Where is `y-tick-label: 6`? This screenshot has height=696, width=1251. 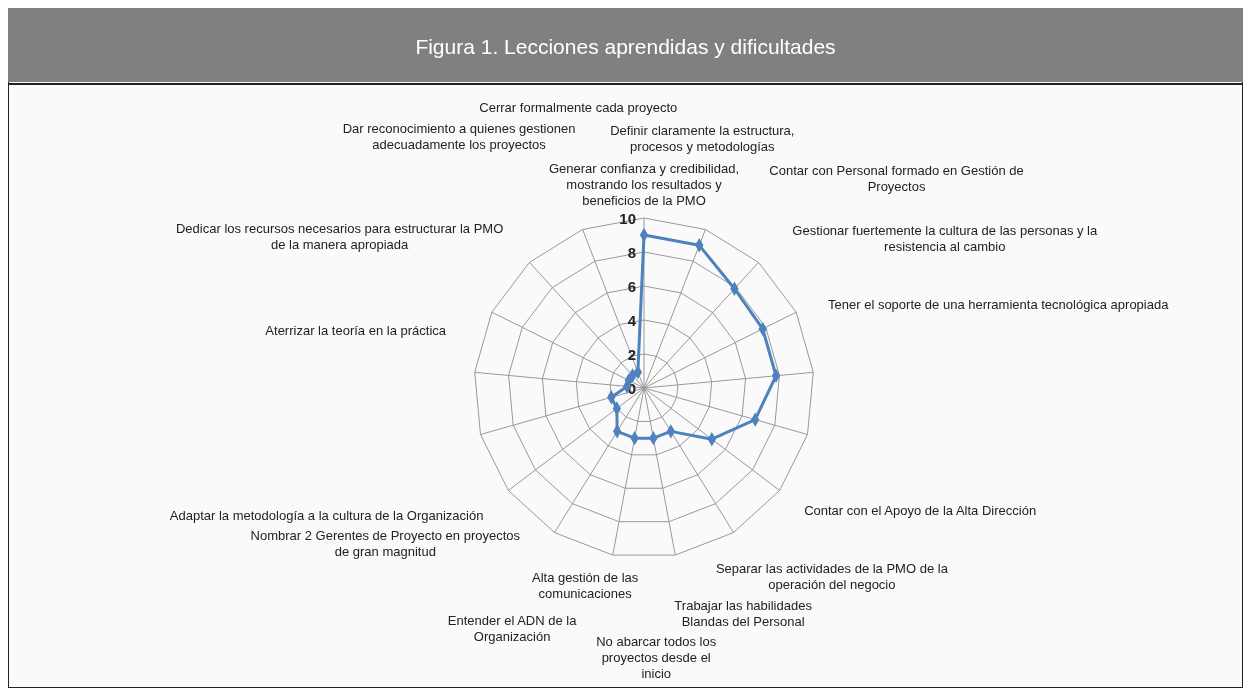 y-tick-label: 6 is located at coordinates (631, 286).